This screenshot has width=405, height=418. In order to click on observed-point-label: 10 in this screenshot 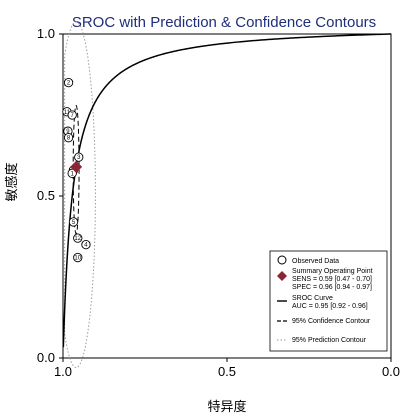, I will do `click(77, 259)`.